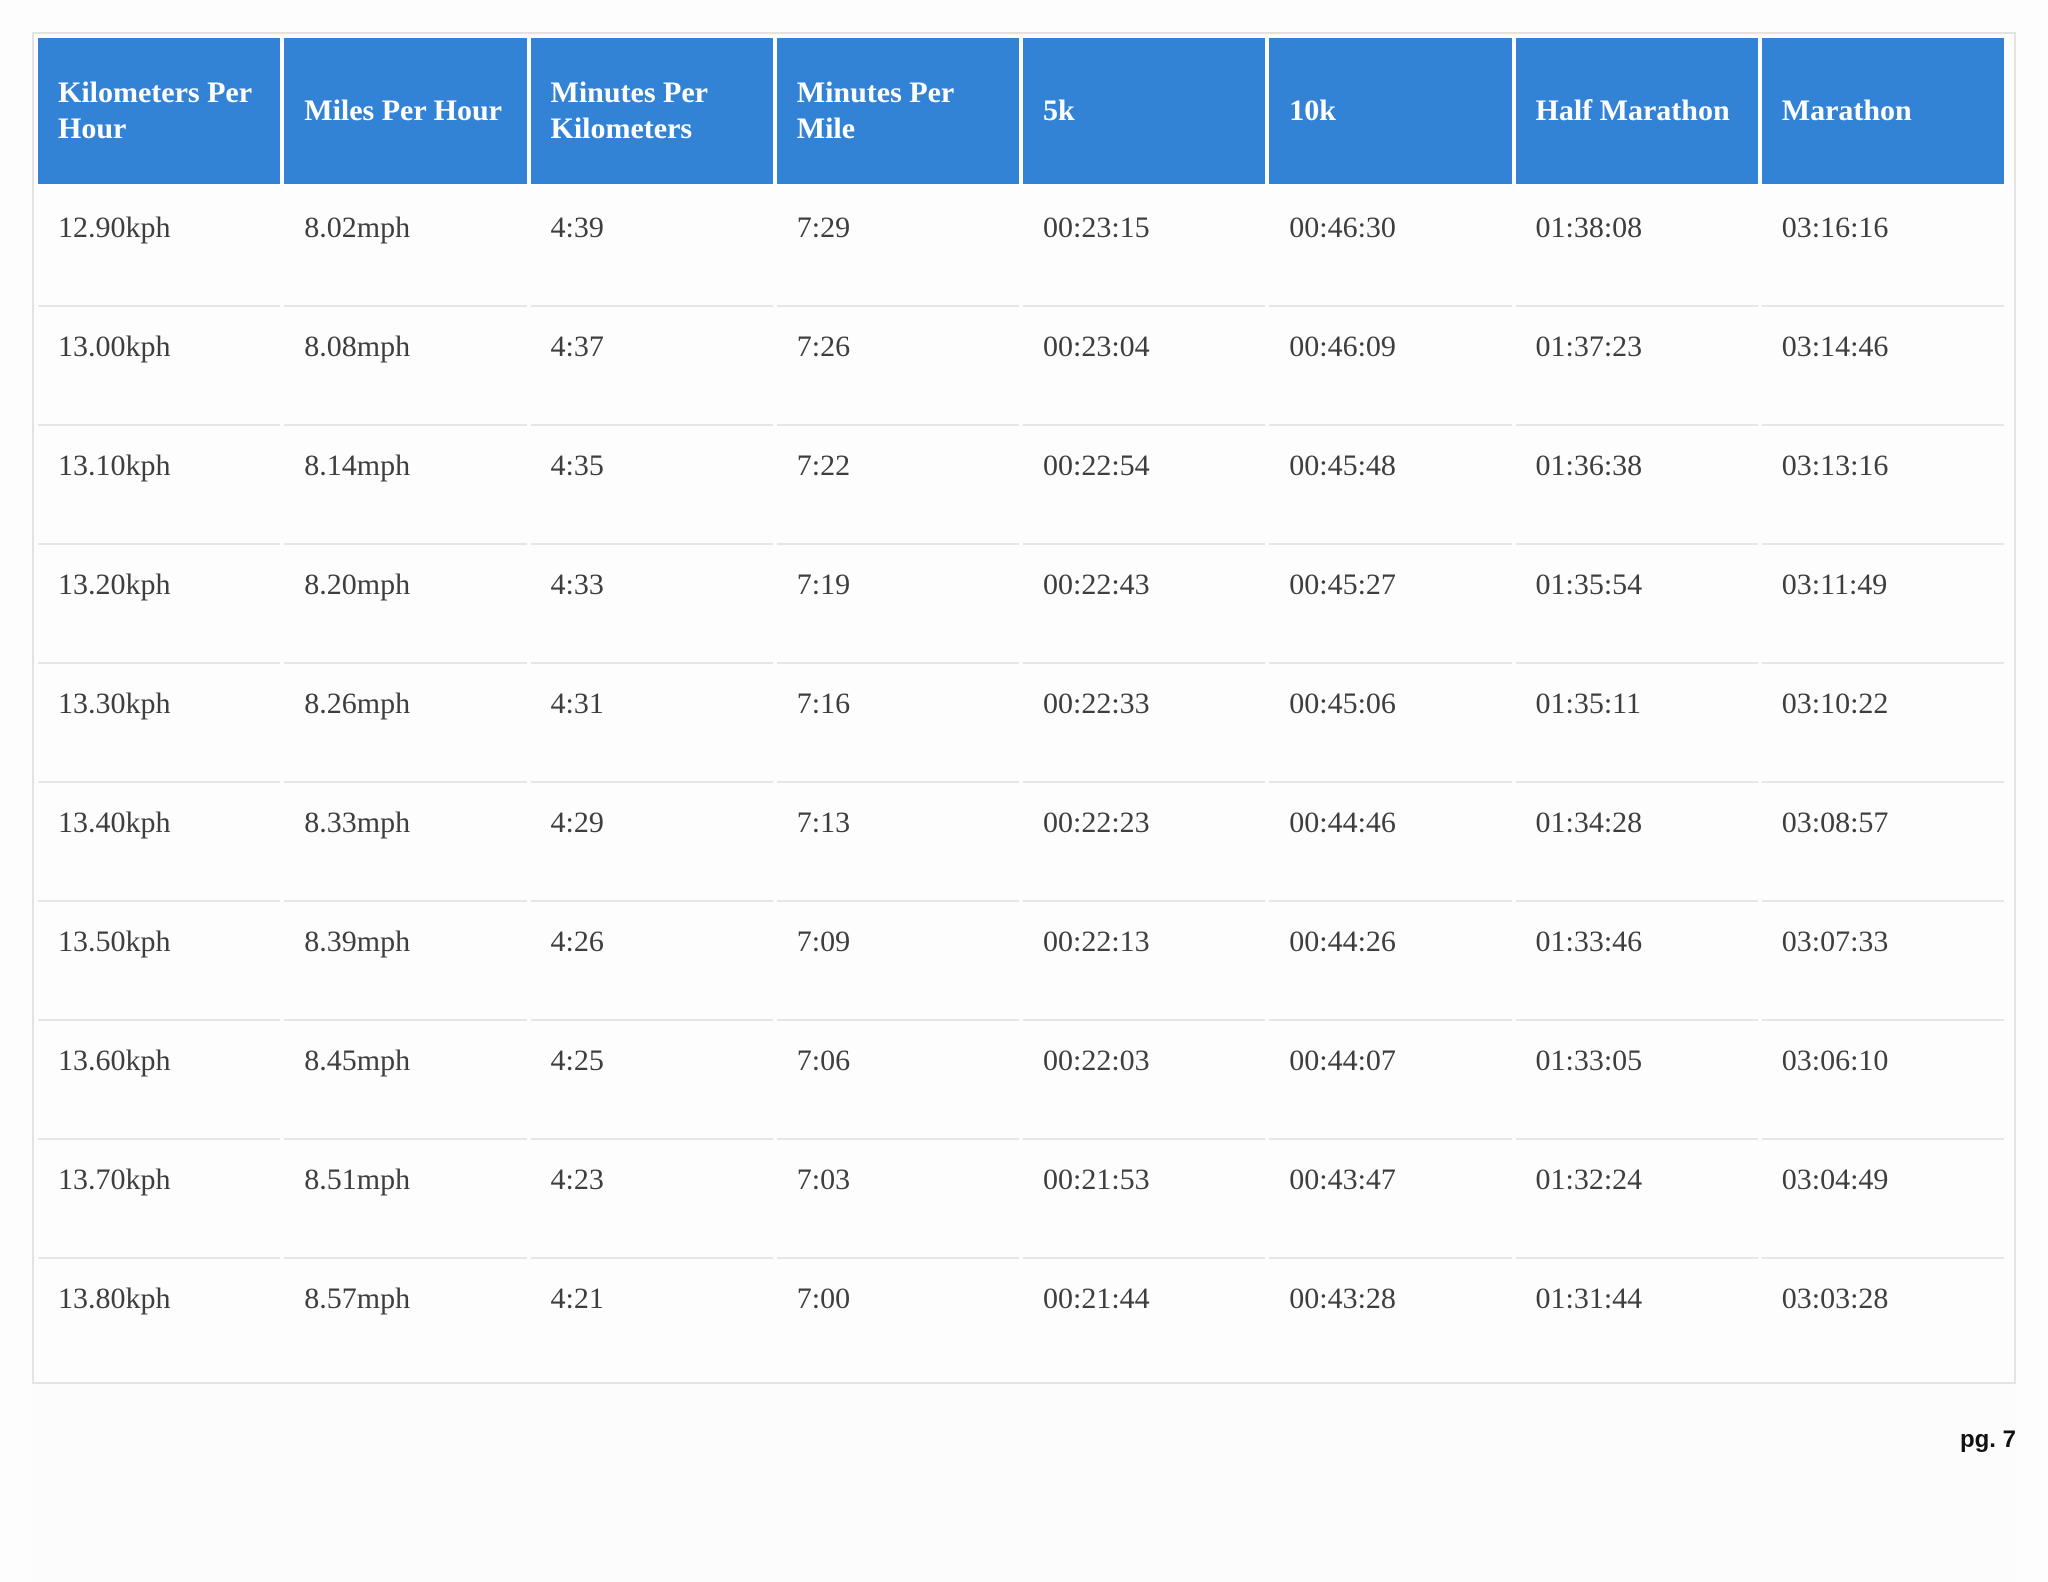 This screenshot has width=2048, height=1582. What do you see at coordinates (405, 366) in the screenshot?
I see `cell-mph: 8.08mph` at bounding box center [405, 366].